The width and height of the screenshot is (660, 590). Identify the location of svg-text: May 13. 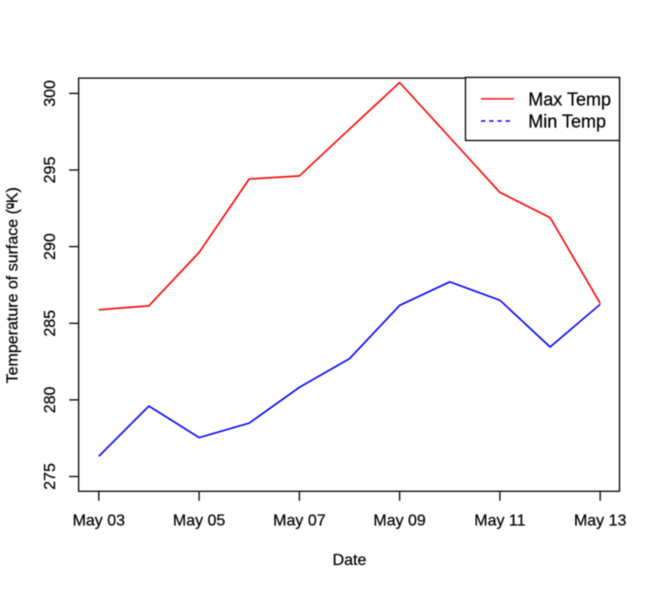
(600, 521).